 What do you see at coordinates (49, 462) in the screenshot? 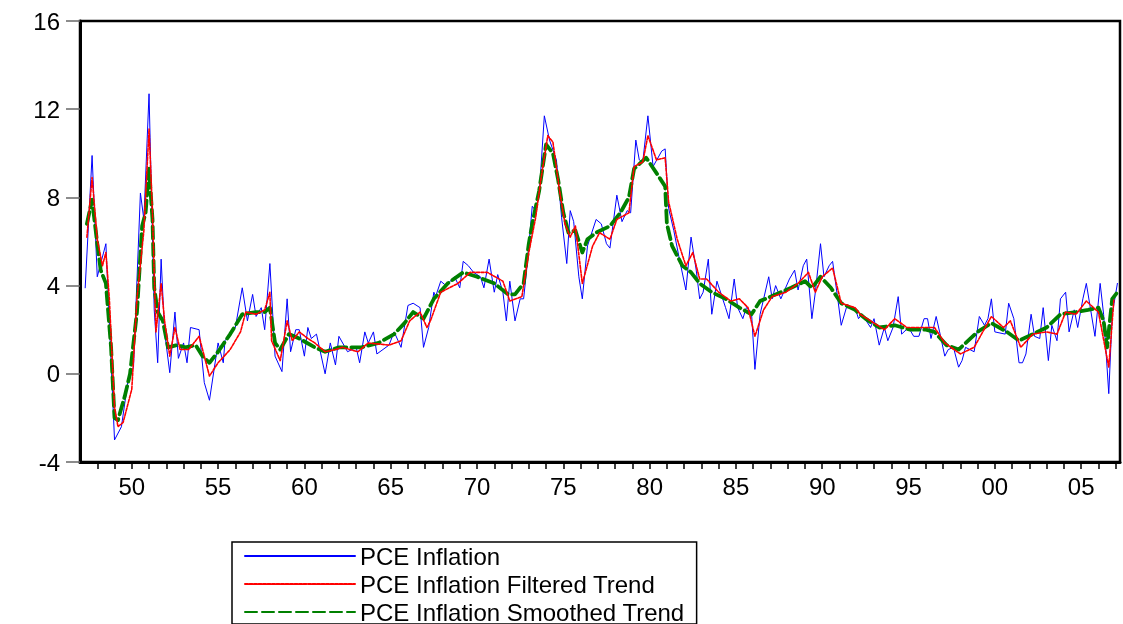
I see `y-tick-label: -4` at bounding box center [49, 462].